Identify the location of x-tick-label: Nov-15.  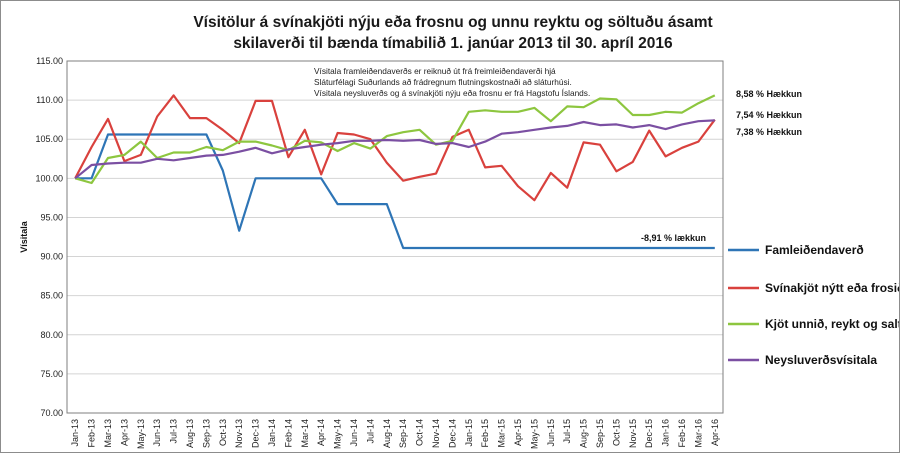
(633, 433).